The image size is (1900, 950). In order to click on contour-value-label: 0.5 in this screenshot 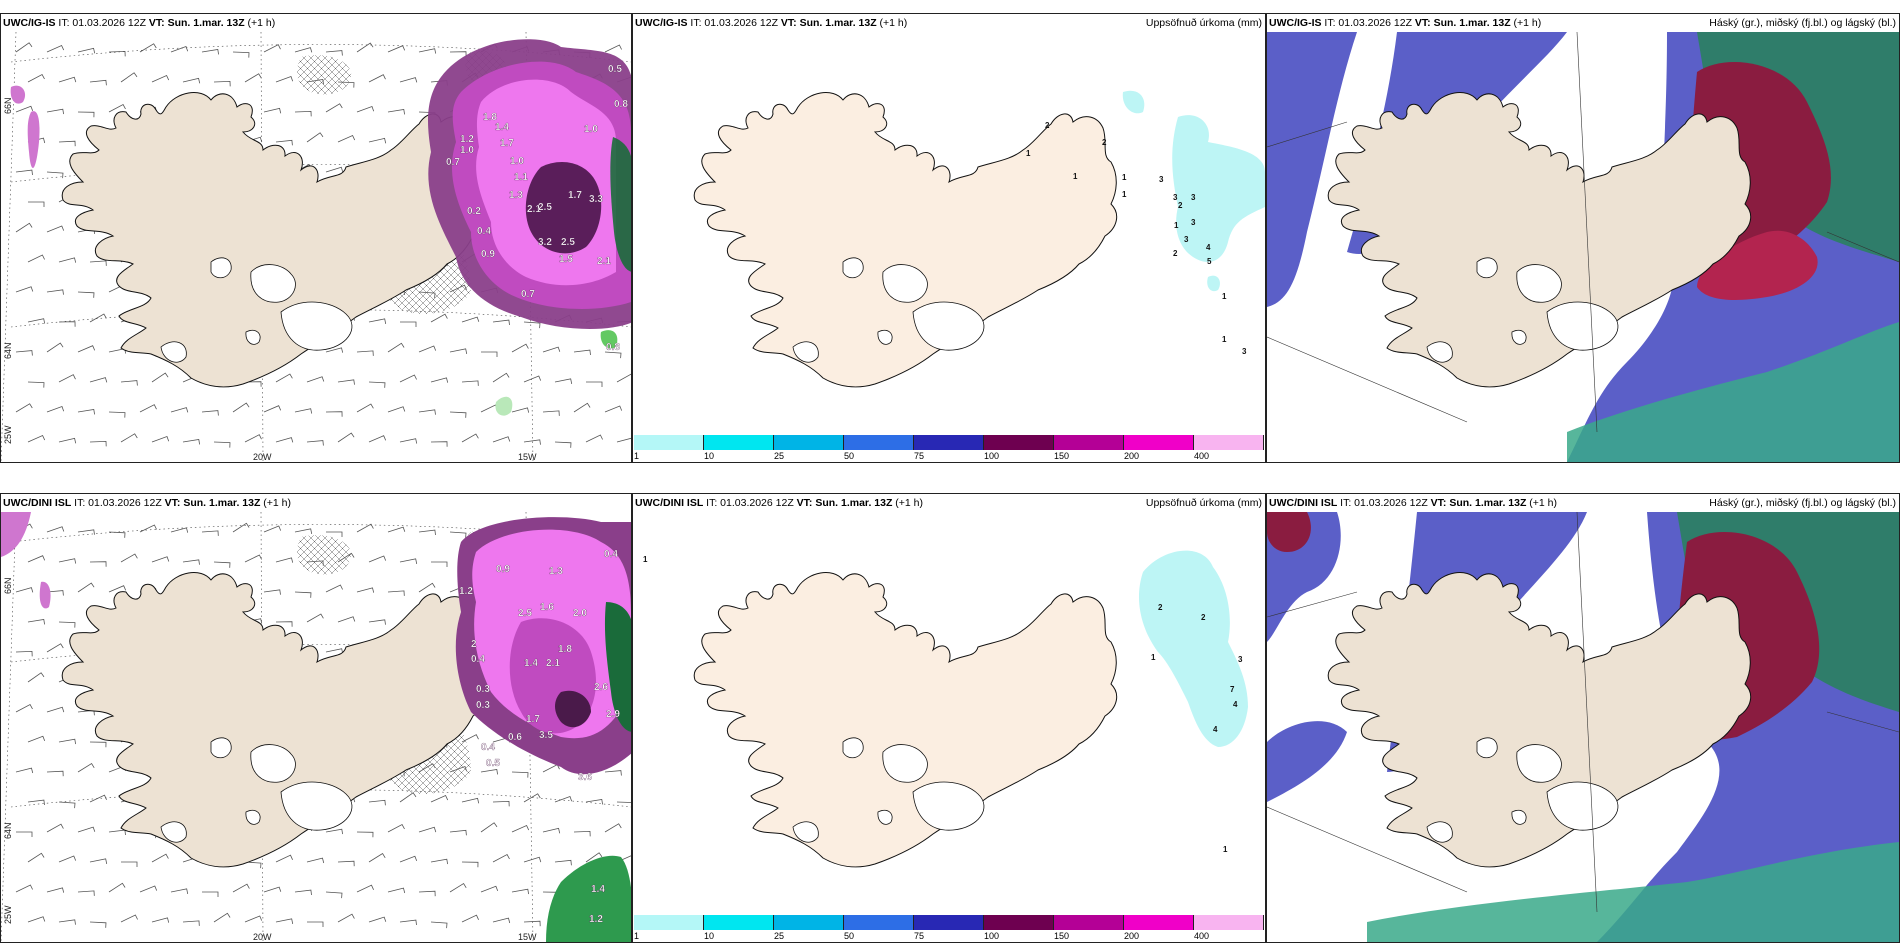, I will do `click(615, 69)`.